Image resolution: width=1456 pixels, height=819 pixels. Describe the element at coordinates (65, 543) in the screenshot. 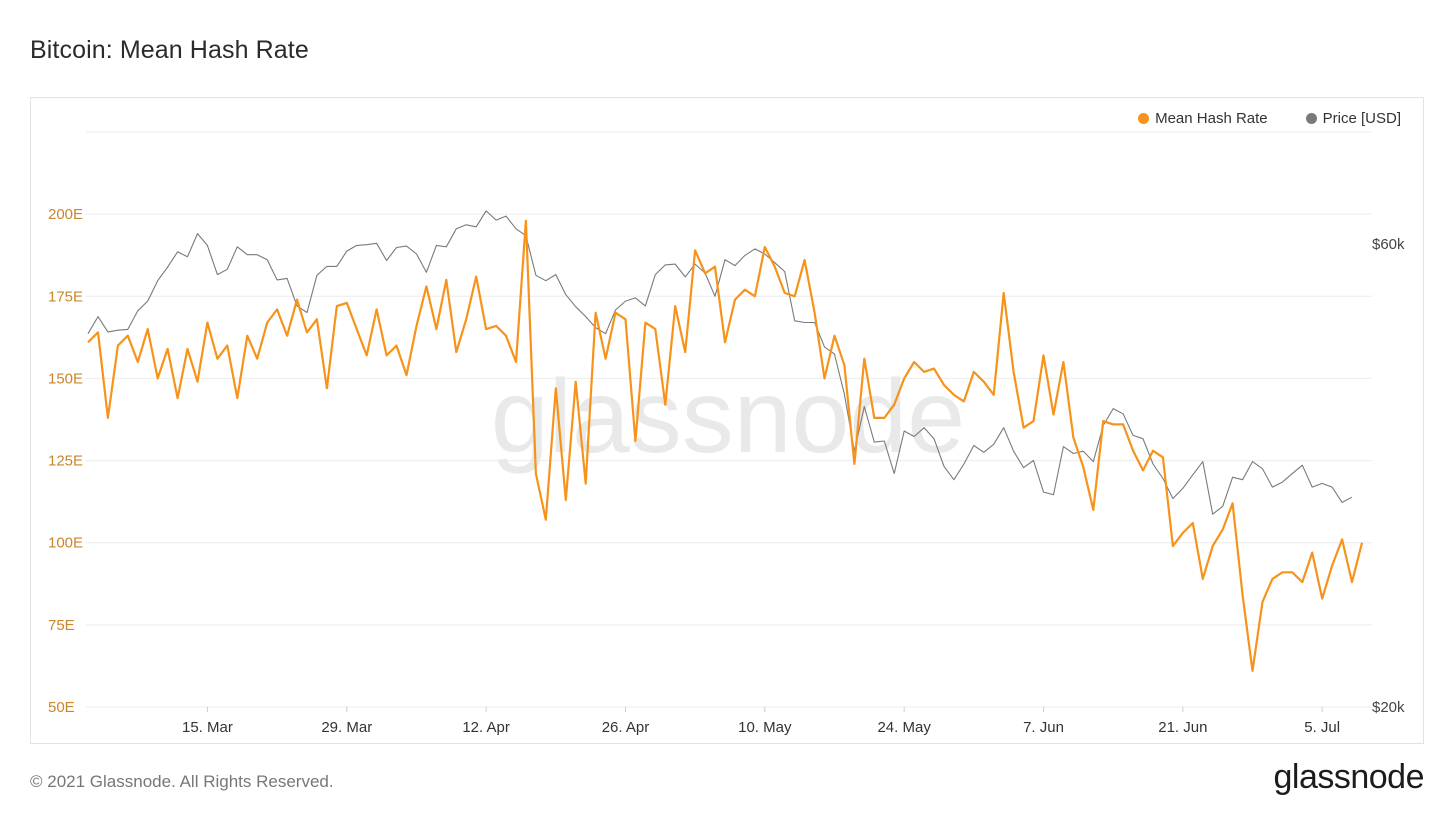

I see `left-tick-label: 100E` at that location.